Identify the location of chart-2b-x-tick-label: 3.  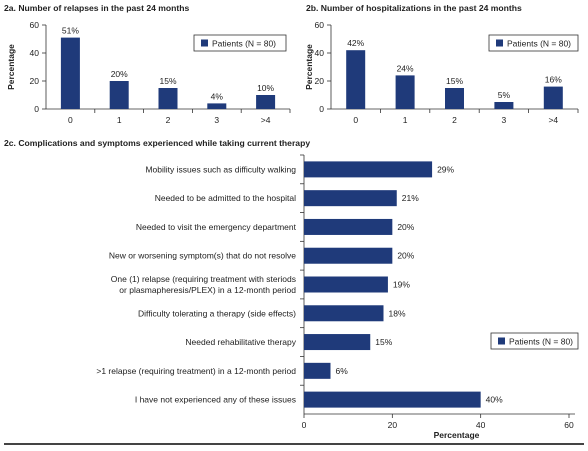
(504, 120).